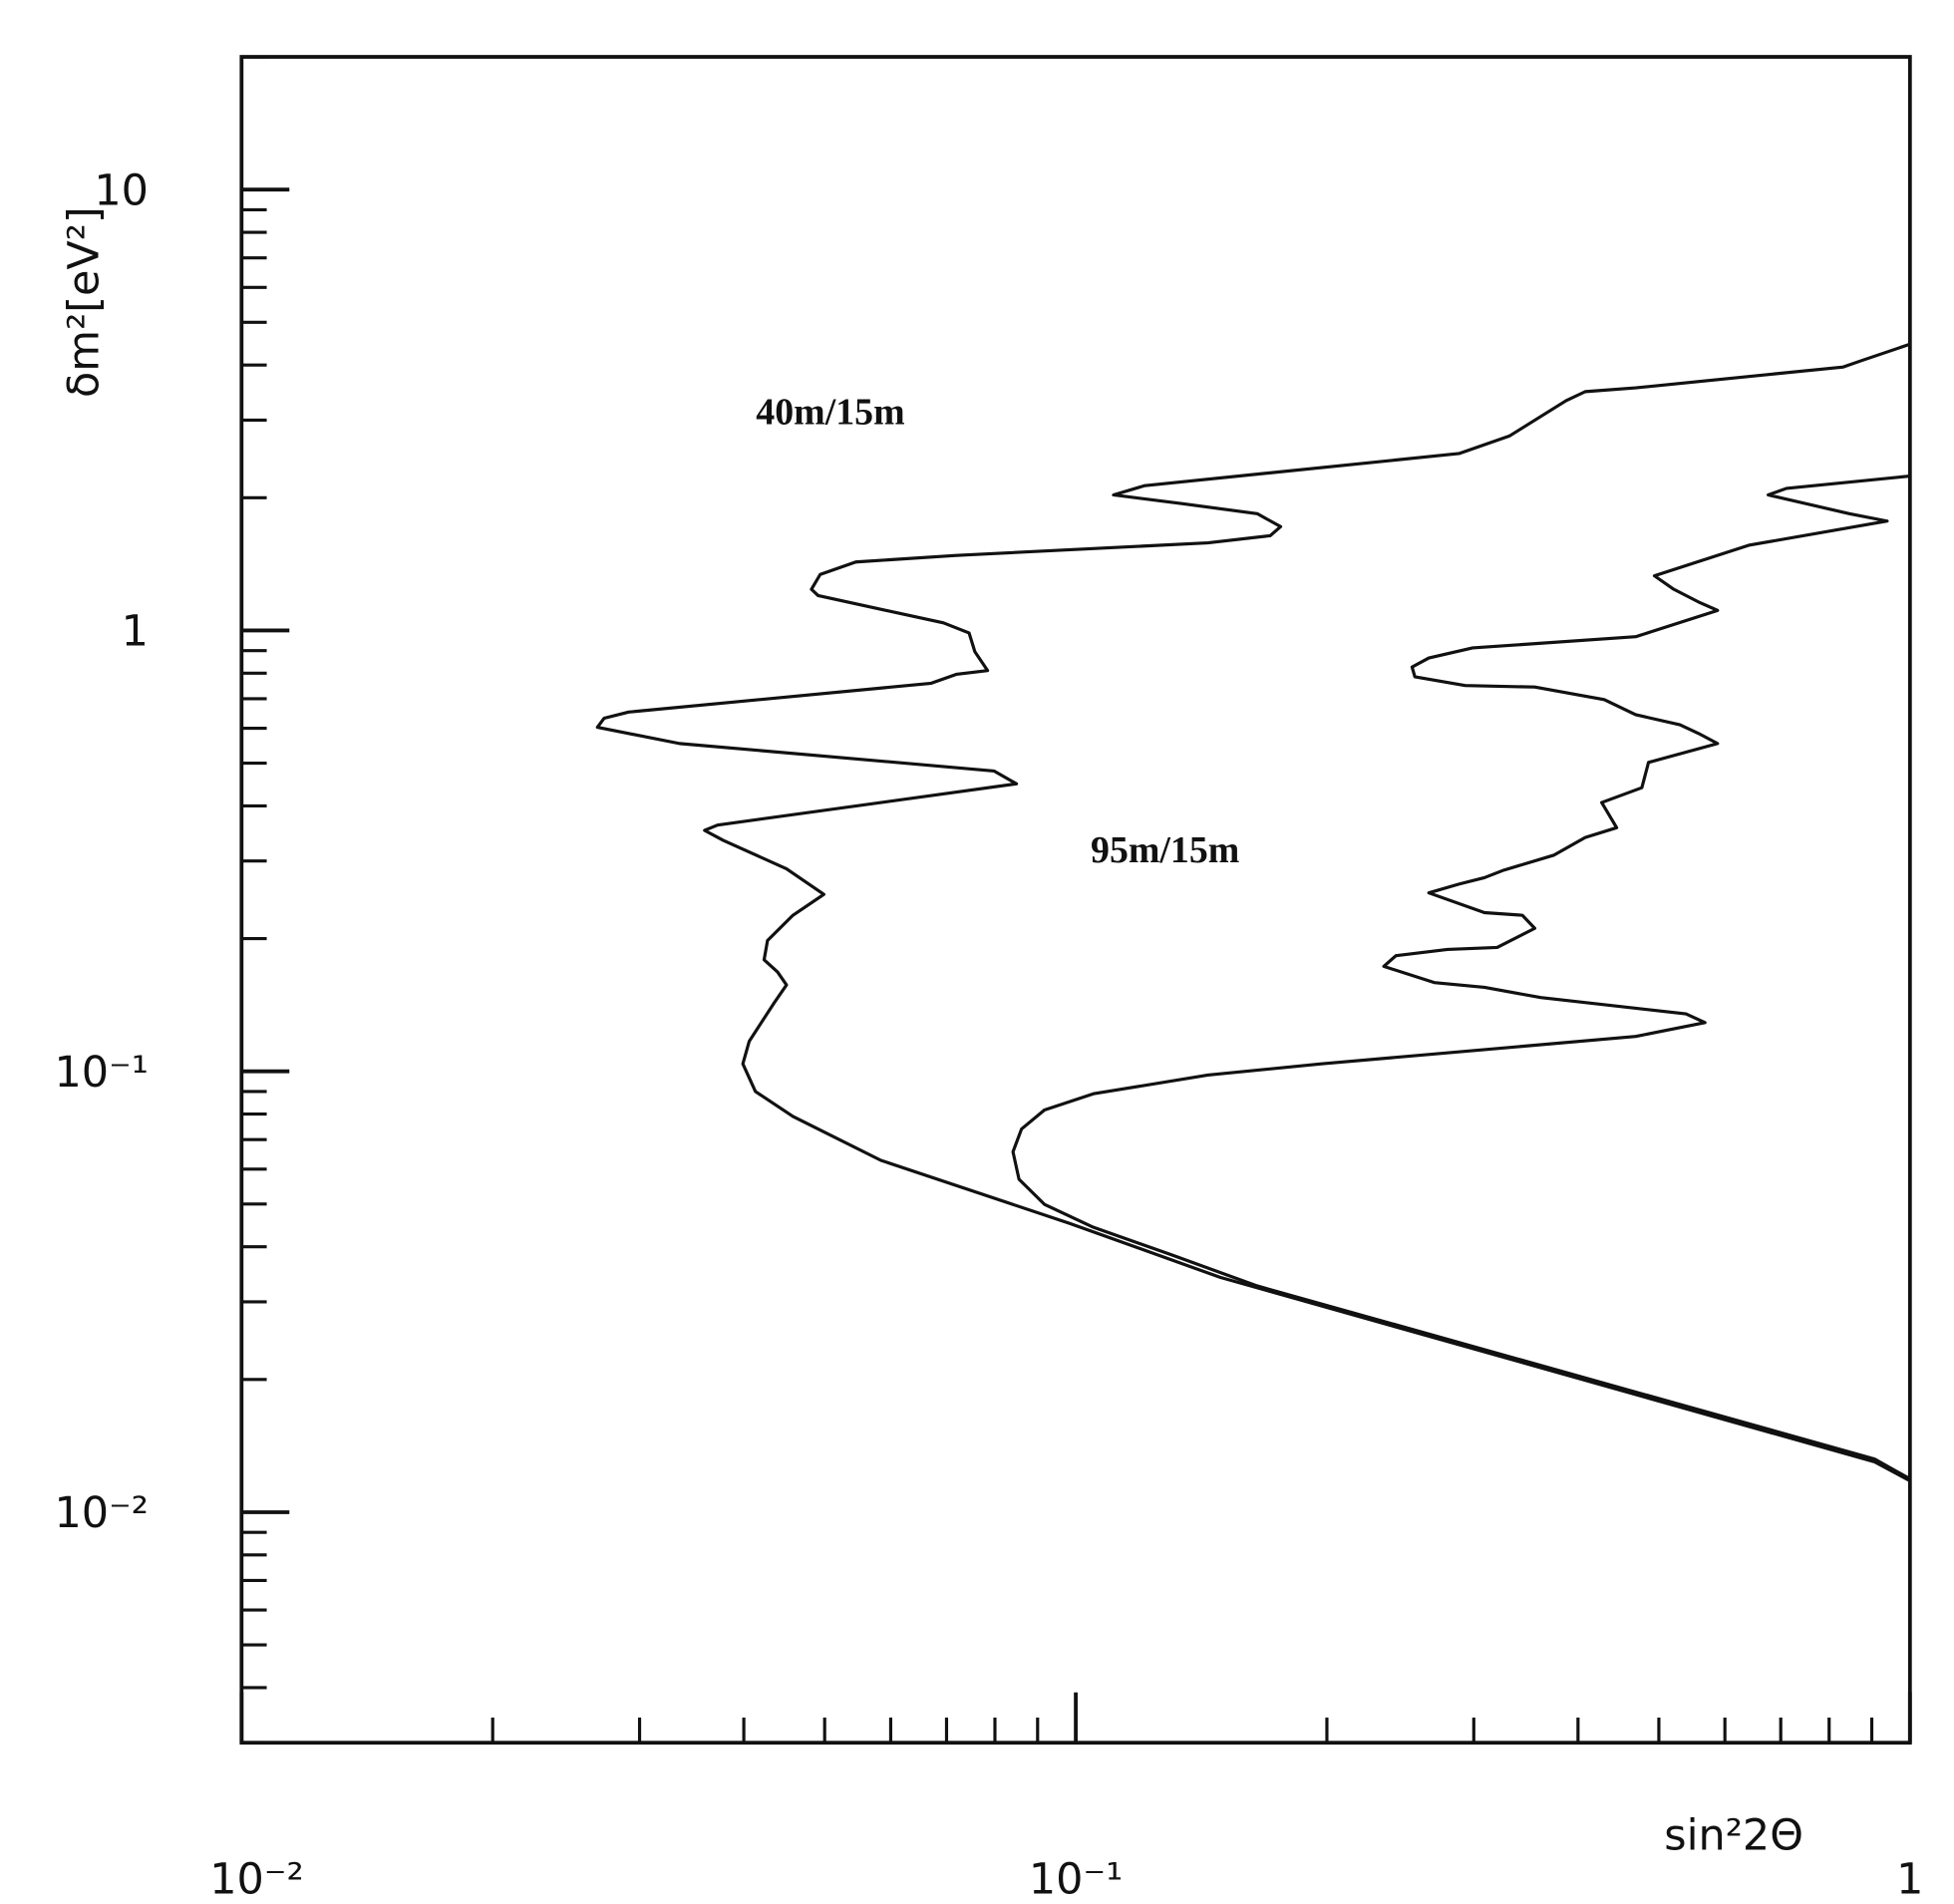  I want to click on curve-label: 40m/15m, so click(830, 413).